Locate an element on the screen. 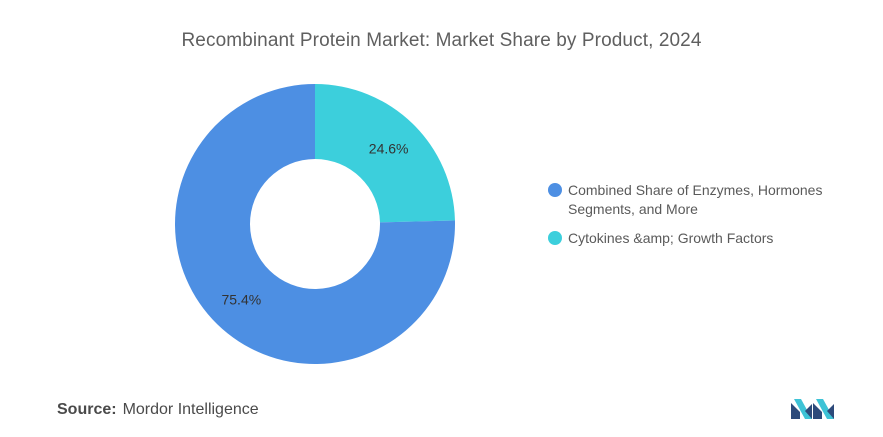  mordor-logo-icon is located at coordinates (812, 409).